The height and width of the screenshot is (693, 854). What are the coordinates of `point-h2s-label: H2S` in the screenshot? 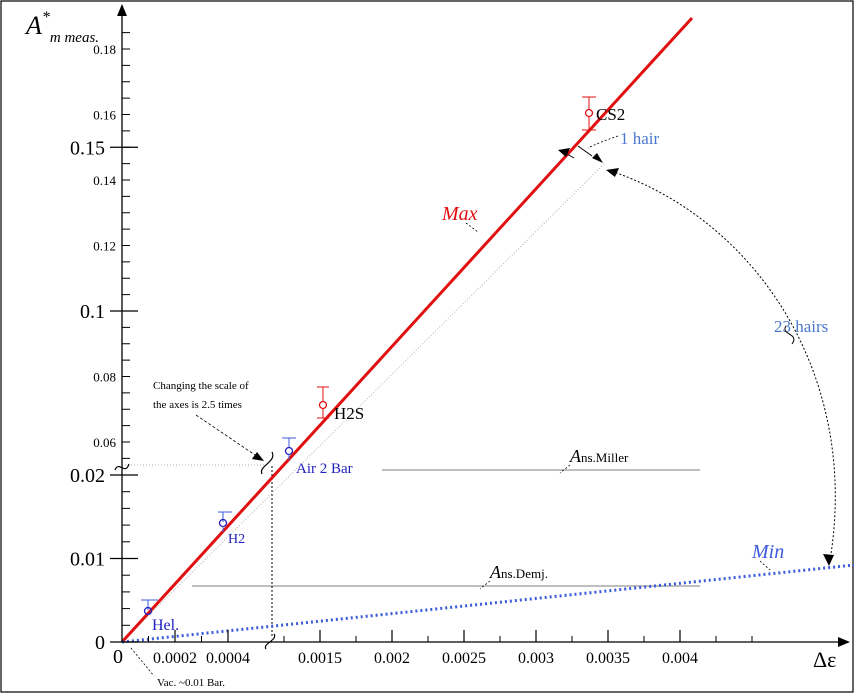 It's located at (349, 413).